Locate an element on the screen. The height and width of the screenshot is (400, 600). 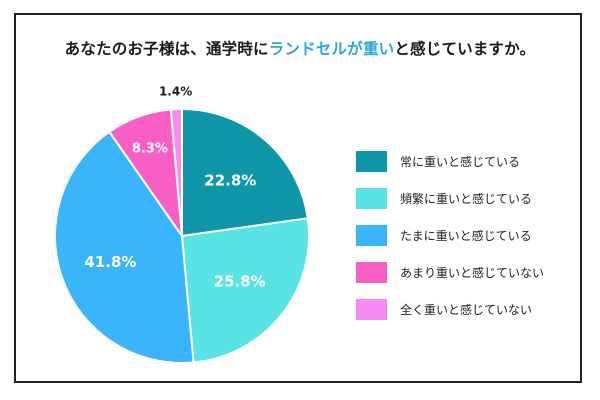
chart-title: あなたのお子様は、通学時にランドセルが重いと感じていますか。 is located at coordinates (300, 48).